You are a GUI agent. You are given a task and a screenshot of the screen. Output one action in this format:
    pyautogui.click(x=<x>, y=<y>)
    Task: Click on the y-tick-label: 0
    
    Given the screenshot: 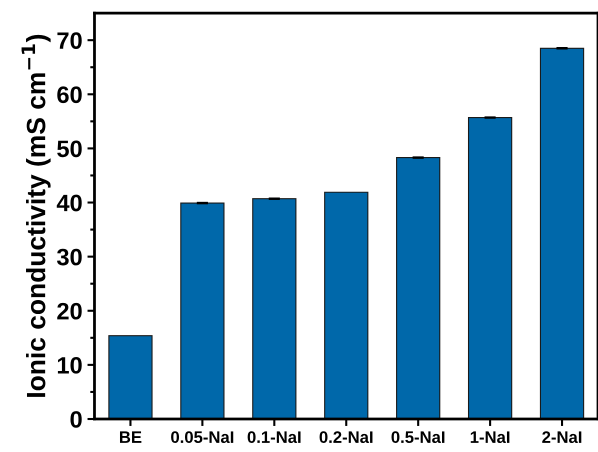 What is the action you would take?
    pyautogui.click(x=76, y=419)
    